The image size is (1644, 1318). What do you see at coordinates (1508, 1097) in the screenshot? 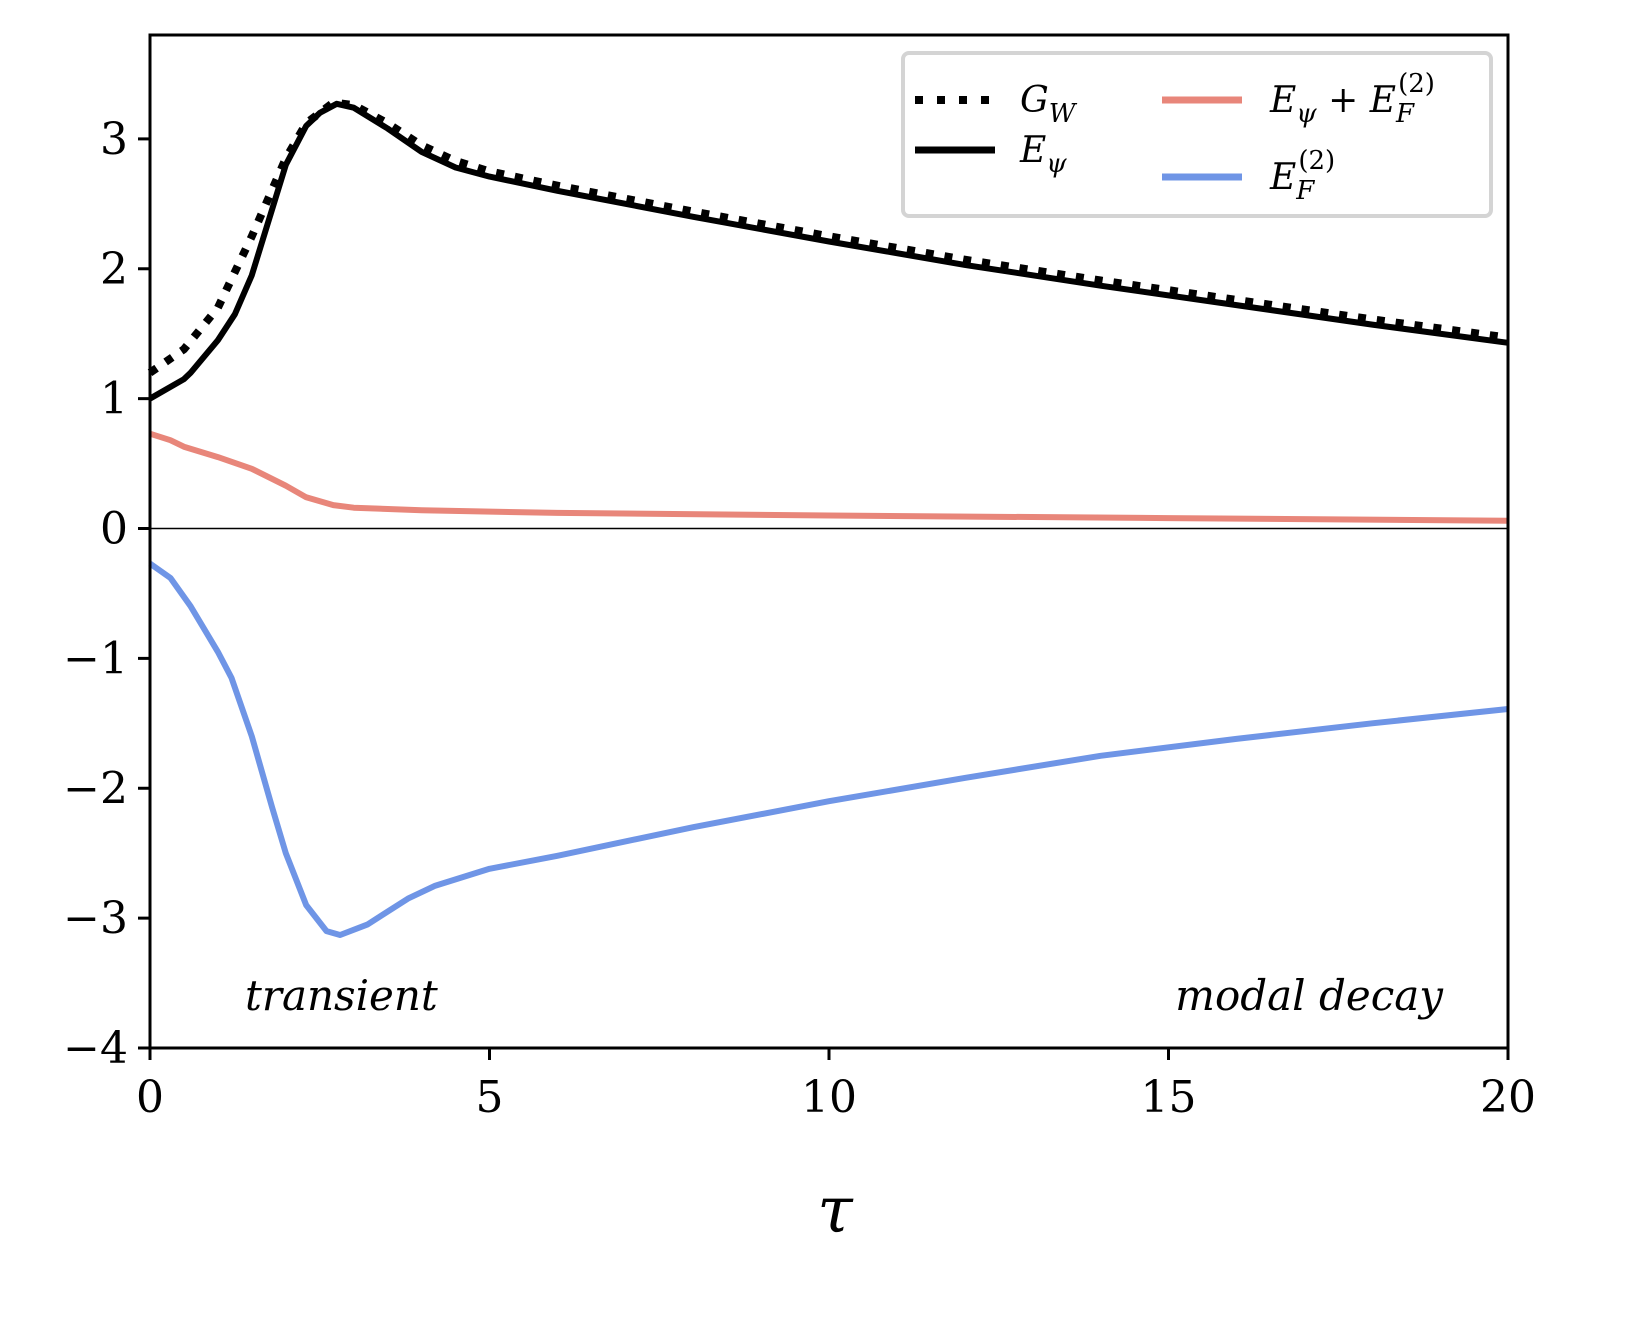
I see `x-tick-label: 20` at bounding box center [1508, 1097].